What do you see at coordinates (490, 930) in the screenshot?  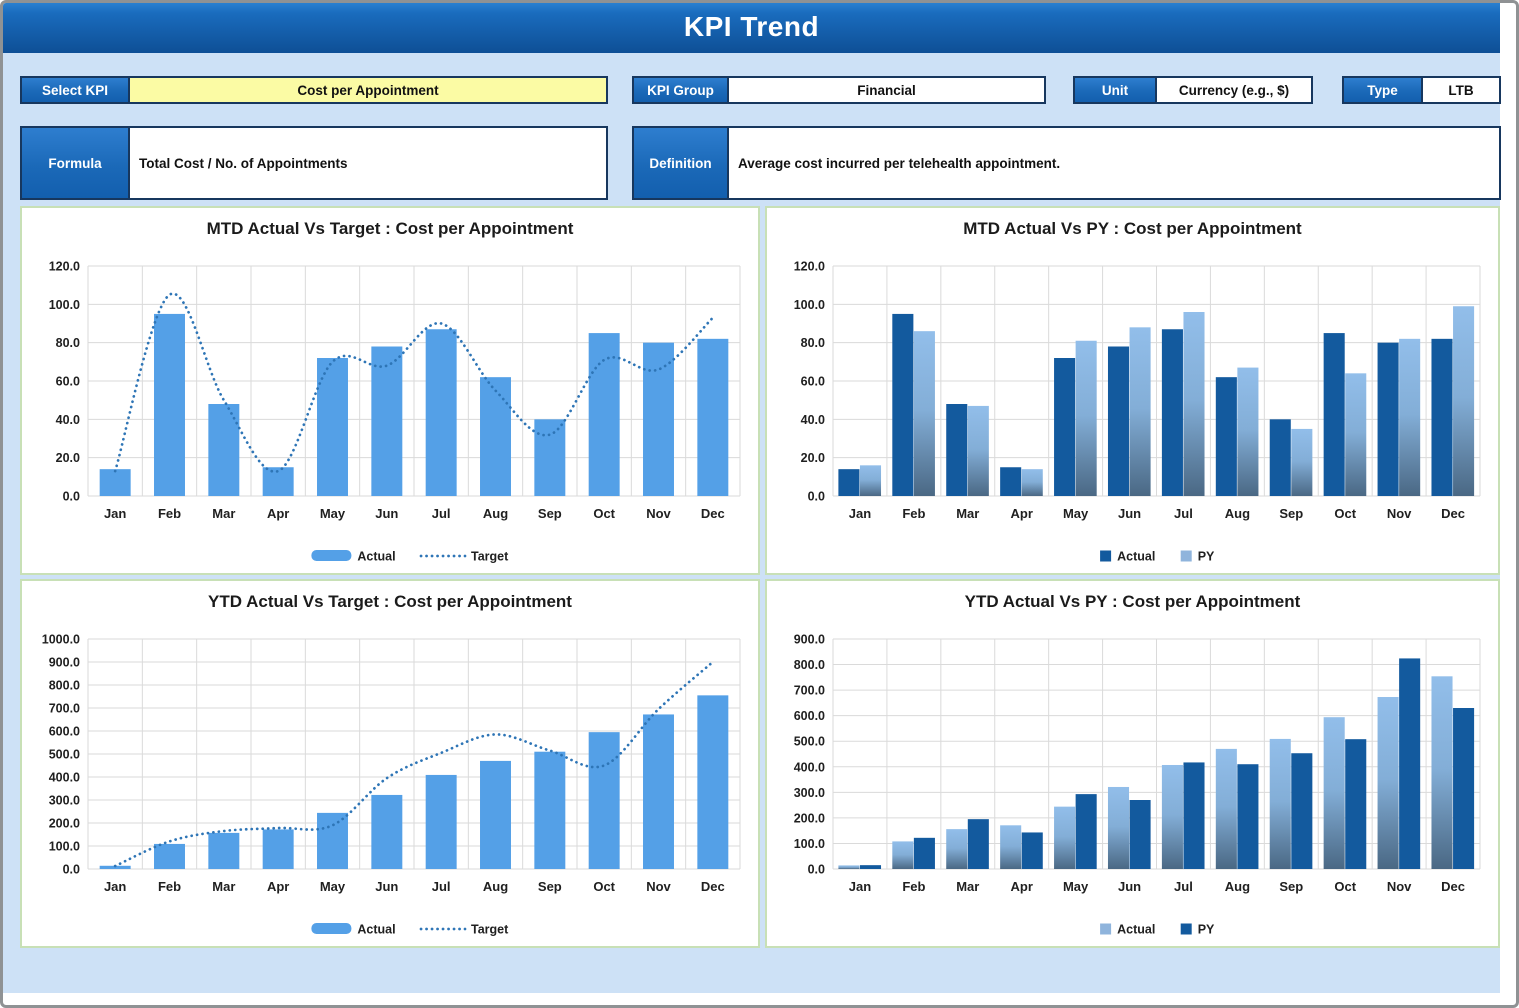 I see `legend-label: Target` at bounding box center [490, 930].